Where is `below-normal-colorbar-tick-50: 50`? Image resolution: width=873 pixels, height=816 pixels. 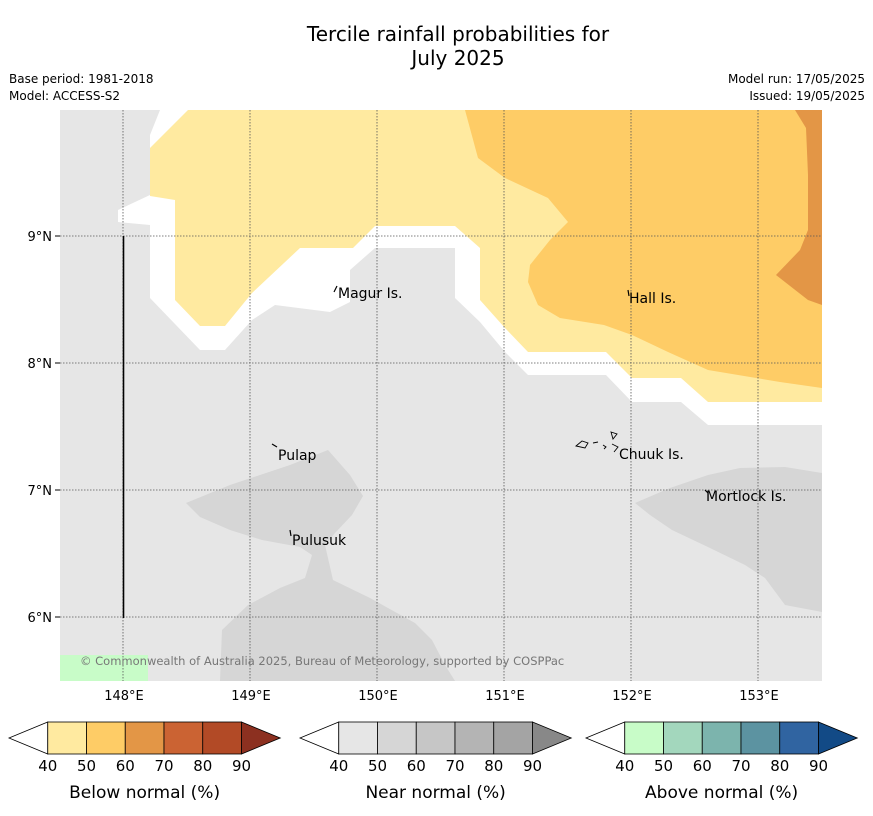
below-normal-colorbar-tick-50: 50 is located at coordinates (86, 766).